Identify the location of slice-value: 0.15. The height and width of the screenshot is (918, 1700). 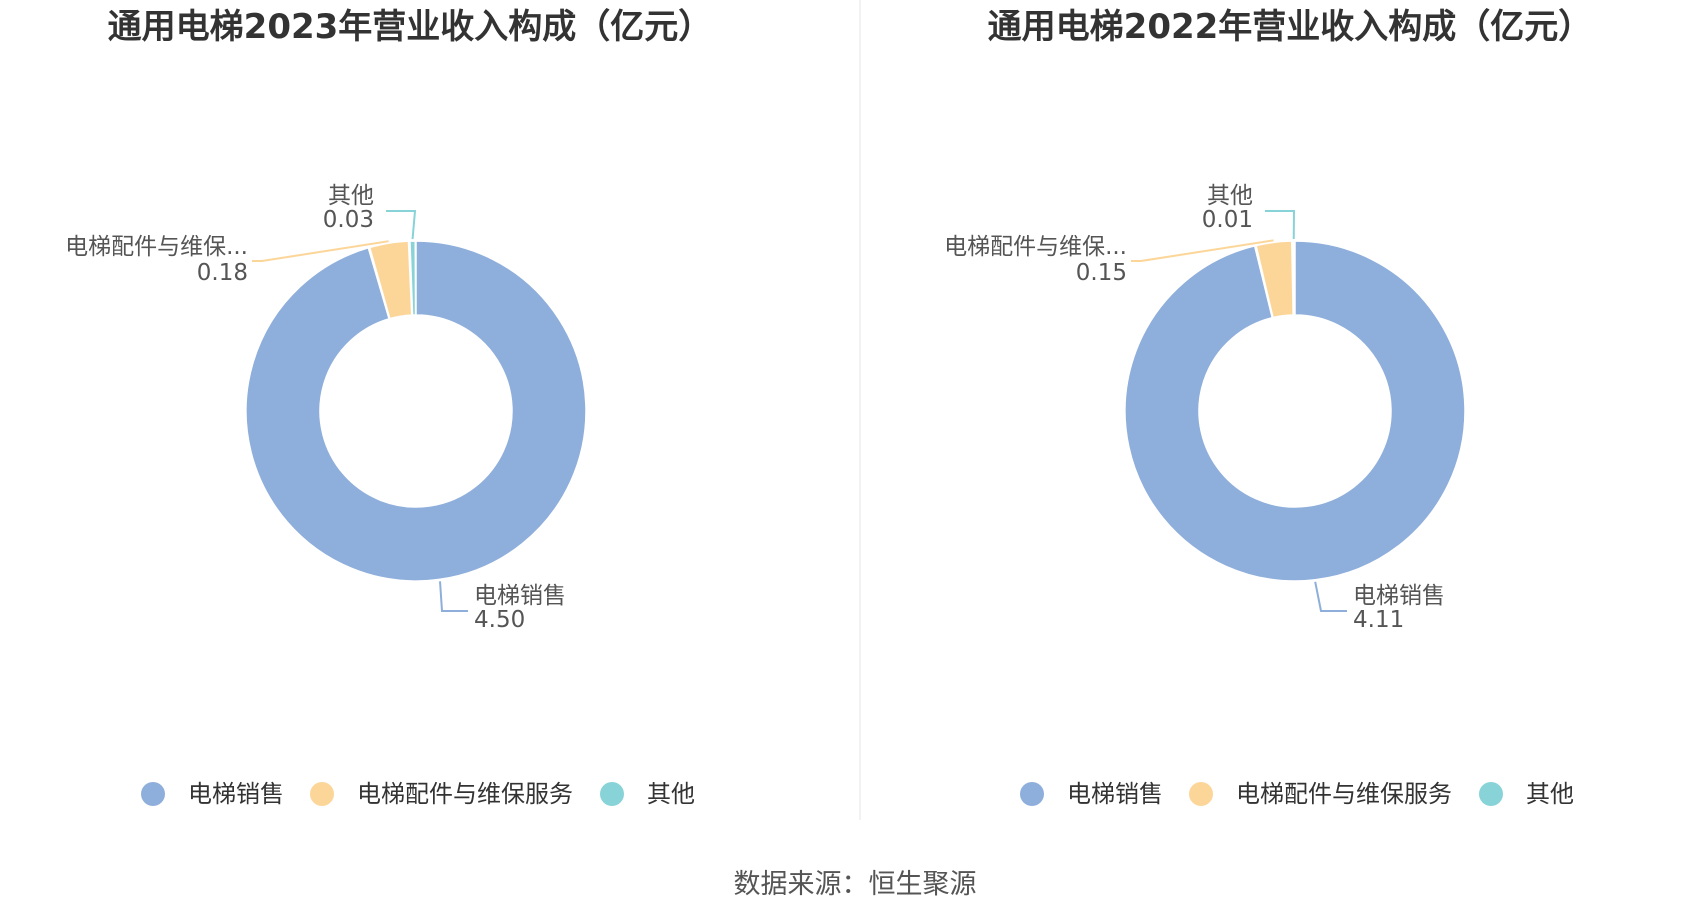
(1101, 273).